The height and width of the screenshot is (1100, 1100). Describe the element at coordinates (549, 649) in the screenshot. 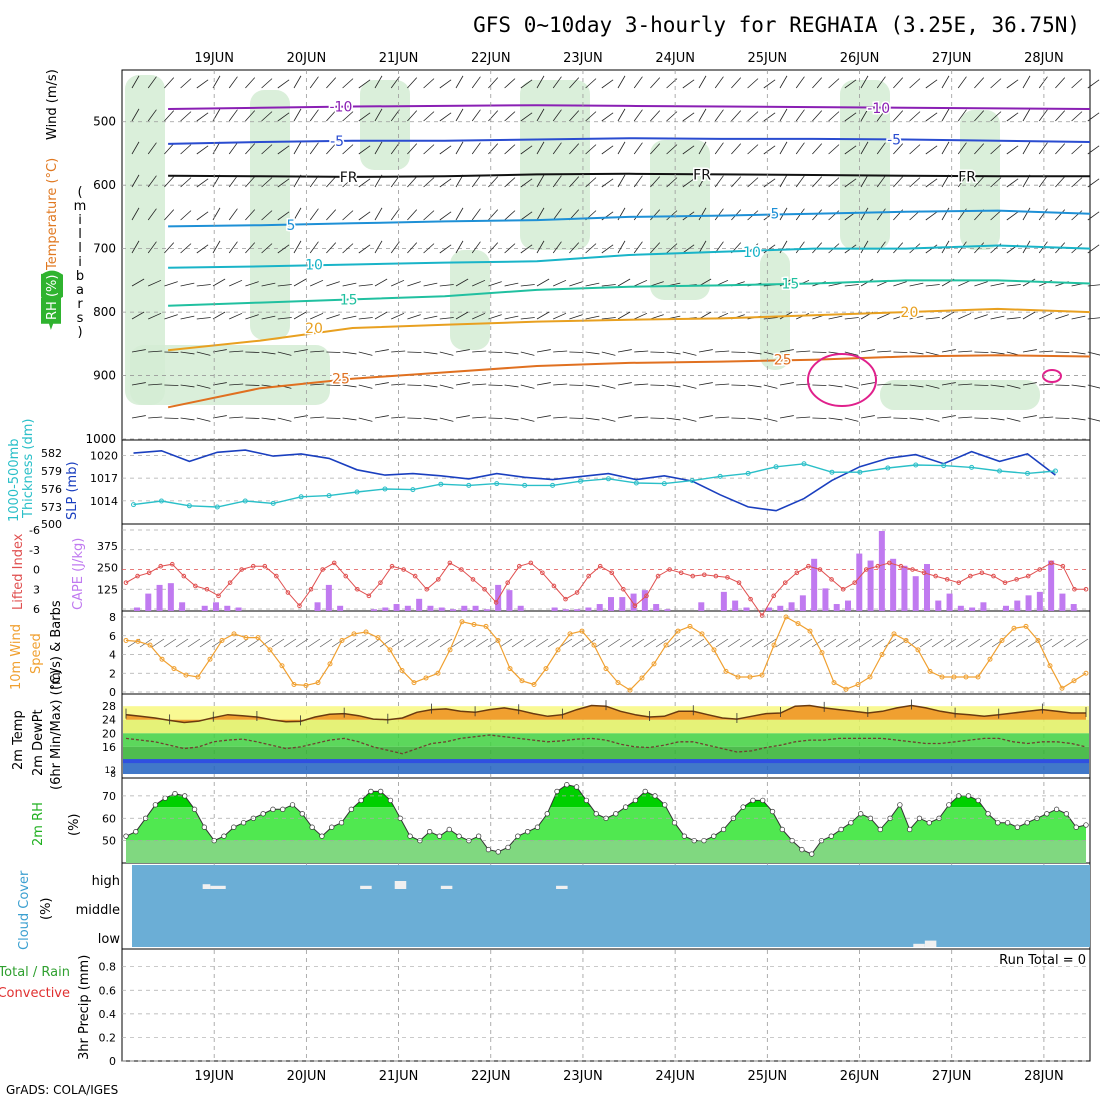

I see `wind-panel: 0 2 4 6 8 10m Wind Speed (m/s) & Barbs` at that location.